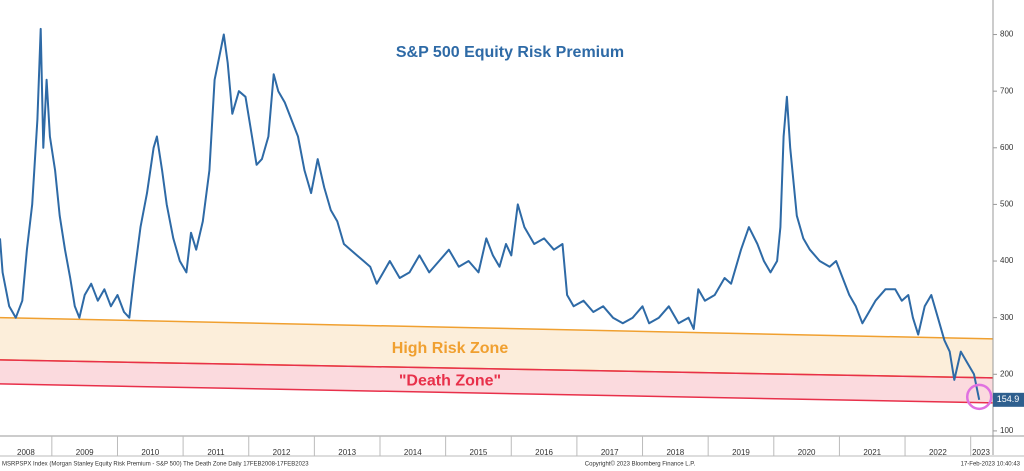 The height and width of the screenshot is (471, 1024). I want to click on zone-lower-line, so click(497, 393).